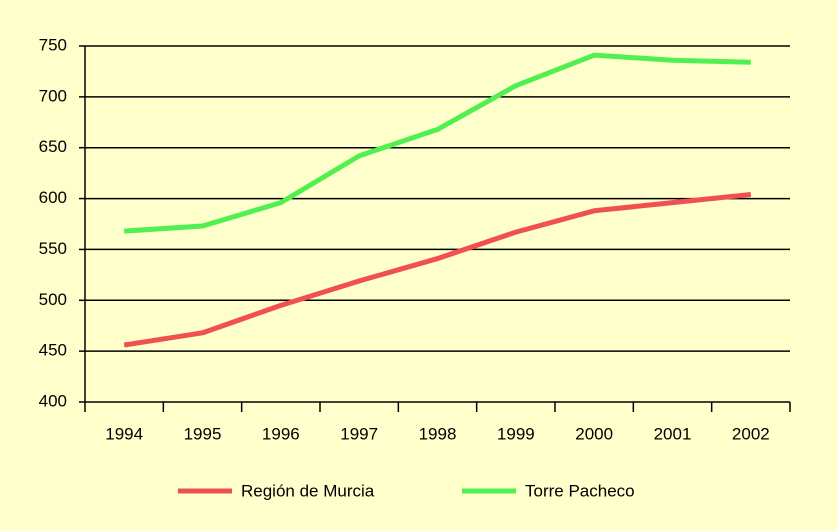 Image resolution: width=838 pixels, height=531 pixels. What do you see at coordinates (594, 433) in the screenshot?
I see `x-tick-label: 2000` at bounding box center [594, 433].